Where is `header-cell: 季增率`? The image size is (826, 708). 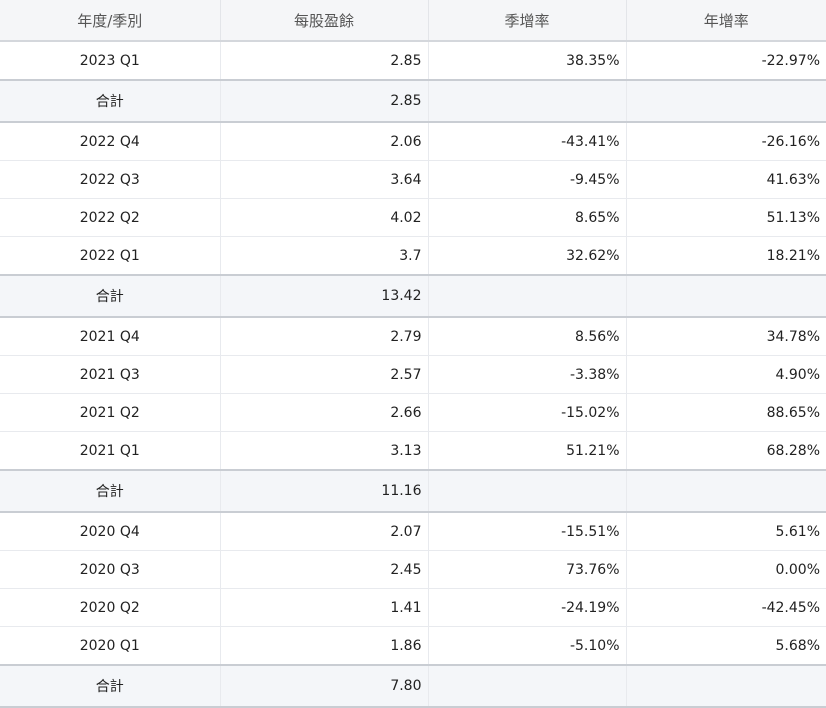
header-cell: 季增率 is located at coordinates (527, 21).